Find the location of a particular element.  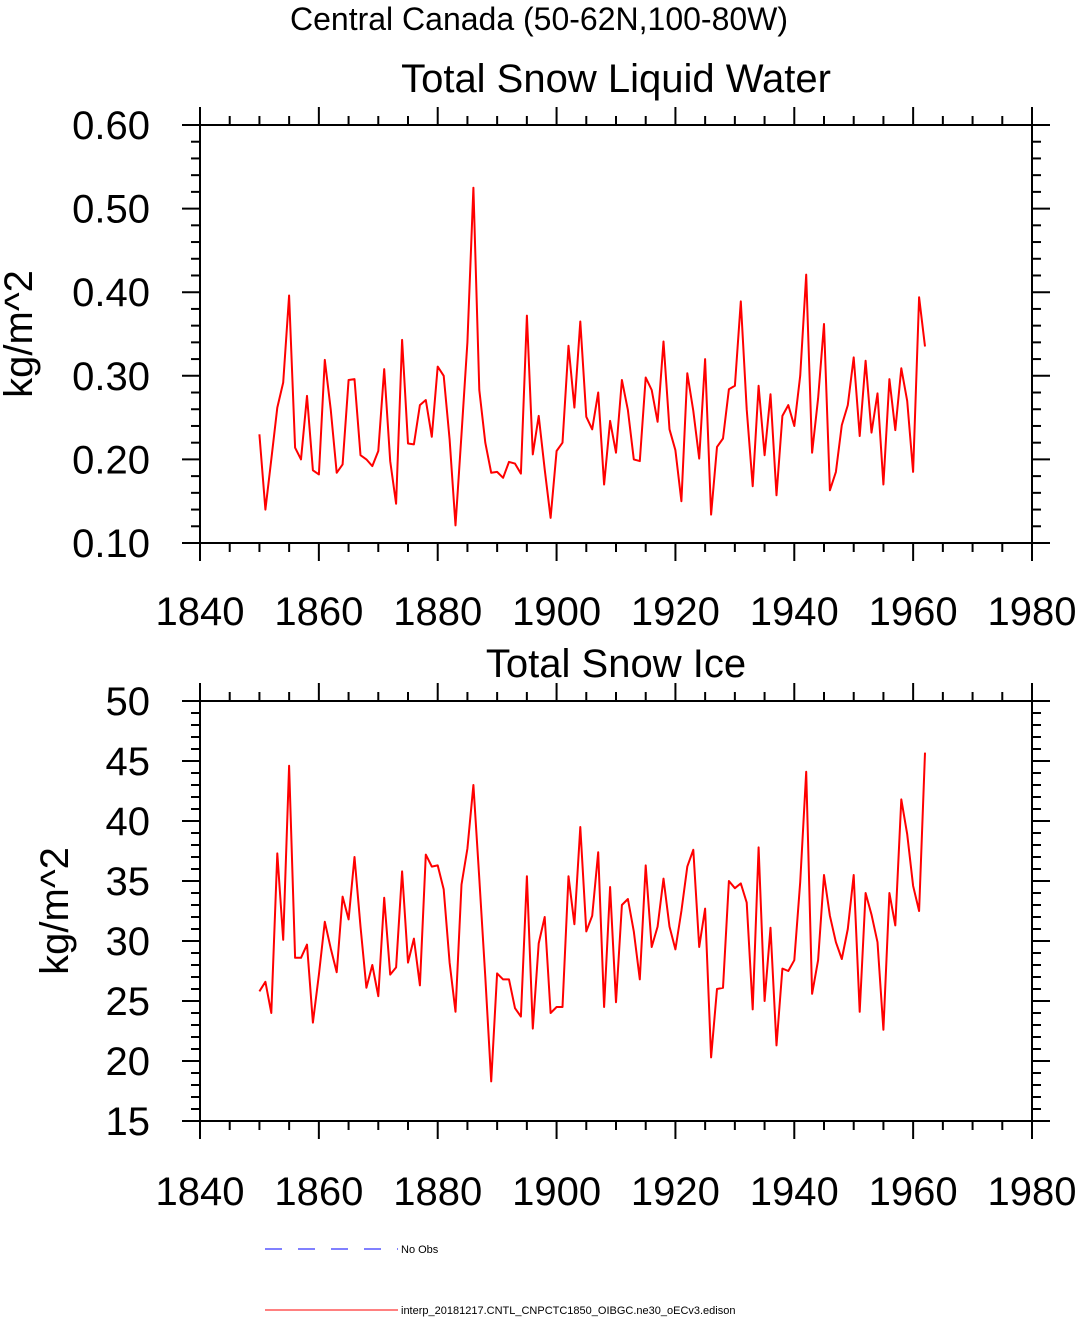

y-tick-label: 40 is located at coordinates (128, 822).